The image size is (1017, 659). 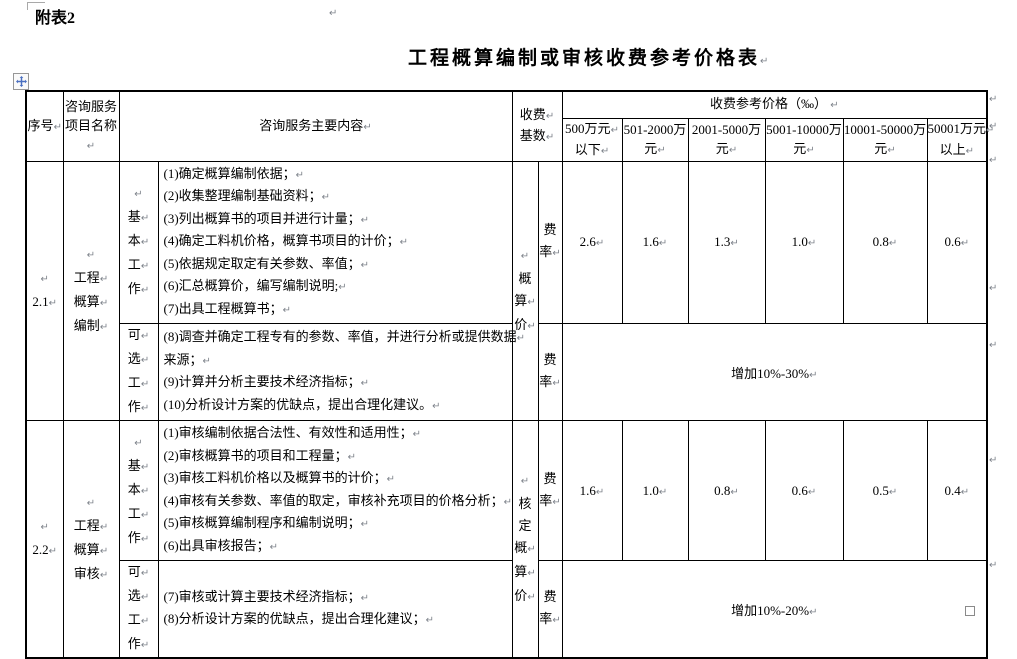 I want to click on fee-base-cell: ↵ 概 算↵ 价↵, so click(x=525, y=290).